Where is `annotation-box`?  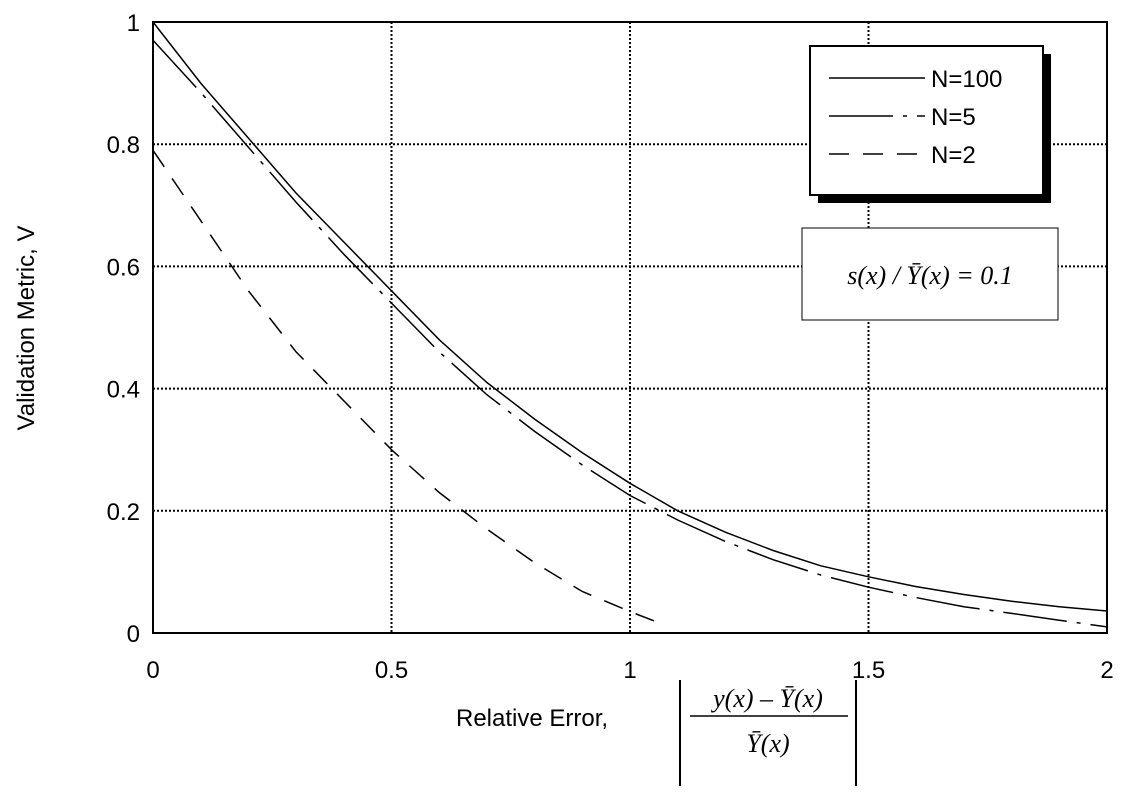 annotation-box is located at coordinates (930, 274).